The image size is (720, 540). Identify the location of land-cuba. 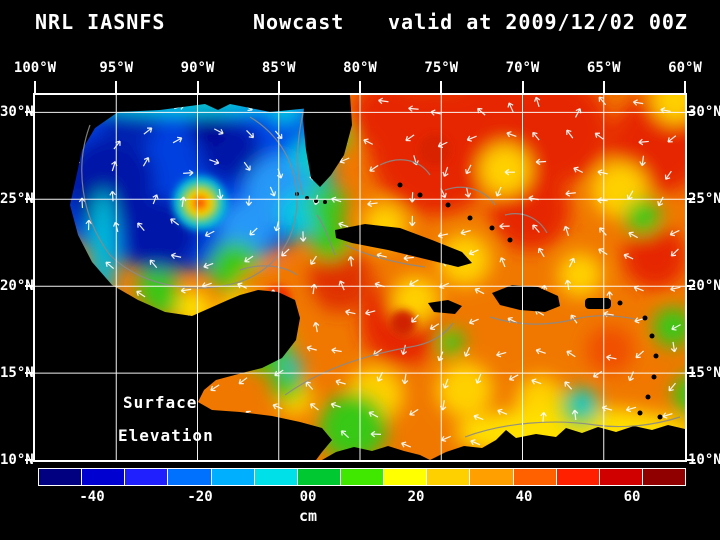
(403, 245).